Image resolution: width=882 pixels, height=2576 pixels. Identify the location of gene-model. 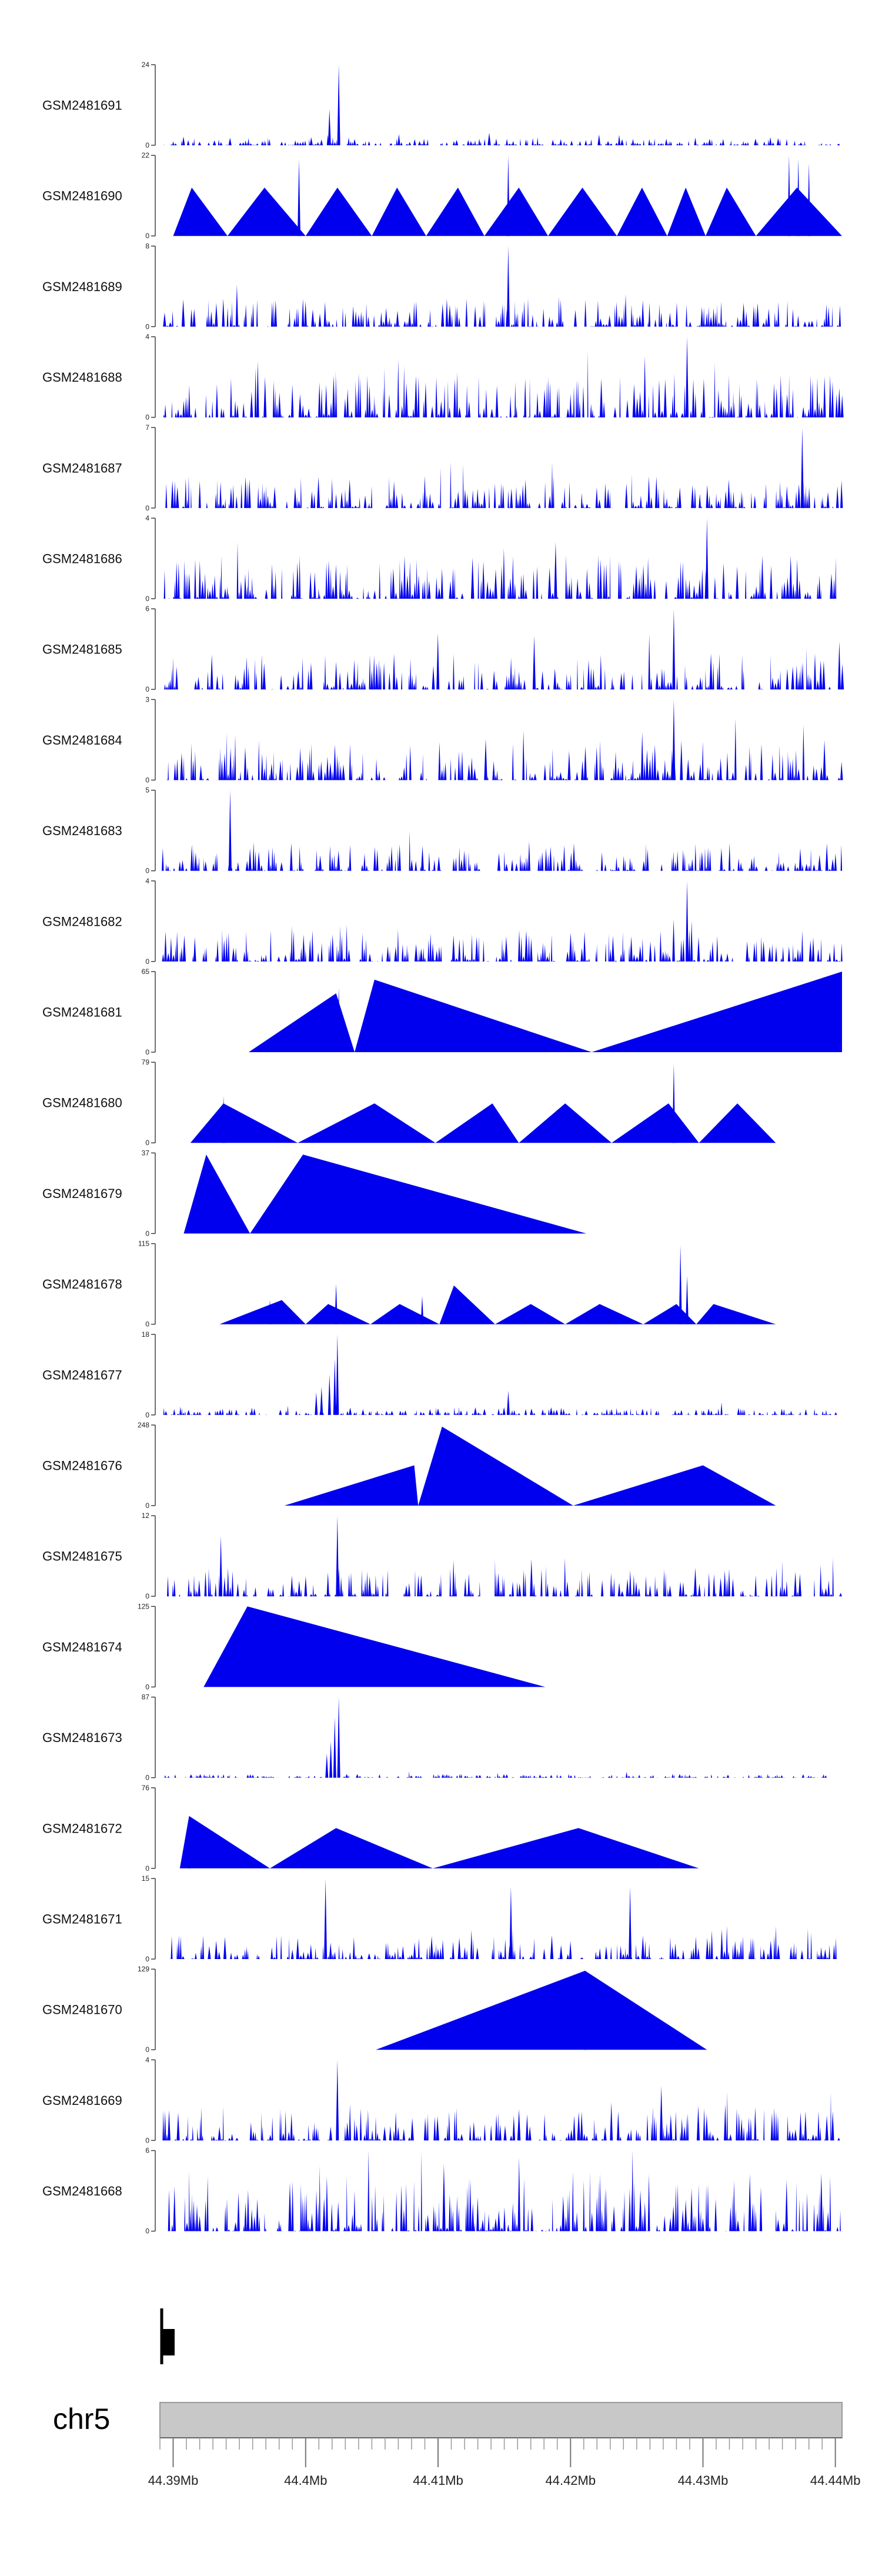
(167, 2336).